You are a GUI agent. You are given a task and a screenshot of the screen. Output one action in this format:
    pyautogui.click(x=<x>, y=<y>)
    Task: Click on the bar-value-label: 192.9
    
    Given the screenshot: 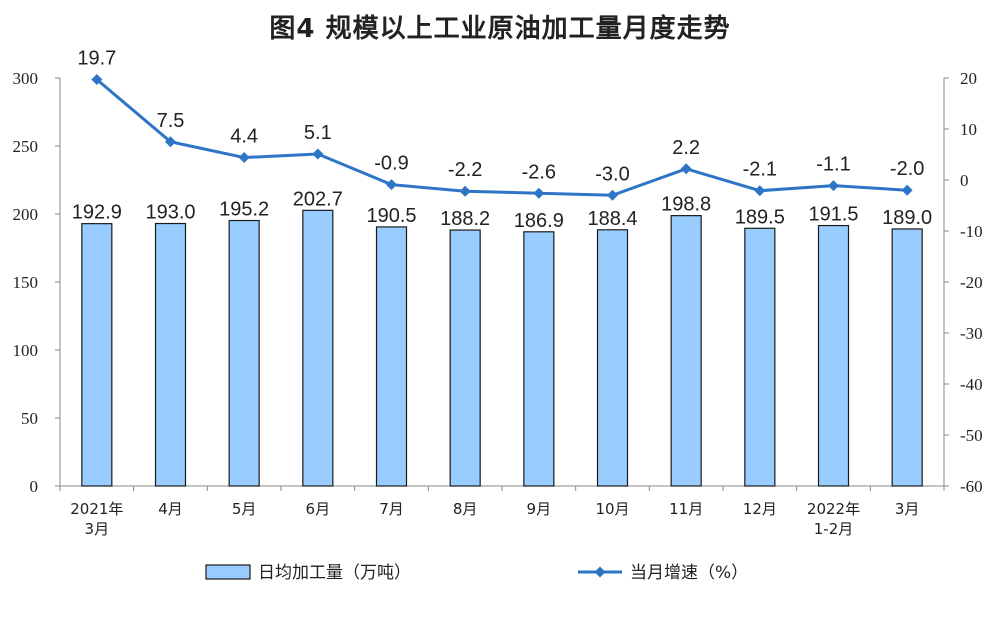 What is the action you would take?
    pyautogui.click(x=97, y=213)
    